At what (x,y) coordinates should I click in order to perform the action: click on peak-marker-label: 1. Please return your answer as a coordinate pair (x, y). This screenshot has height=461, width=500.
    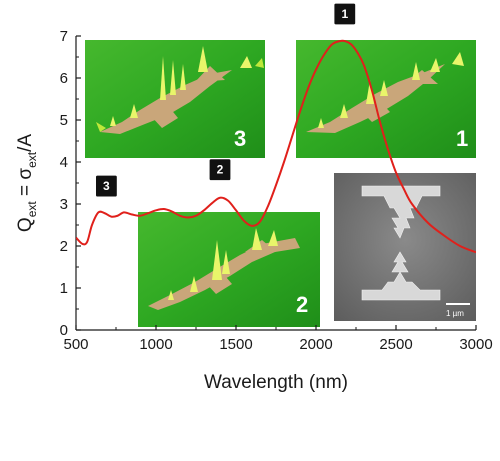
    Looking at the image, I should click on (344, 14).